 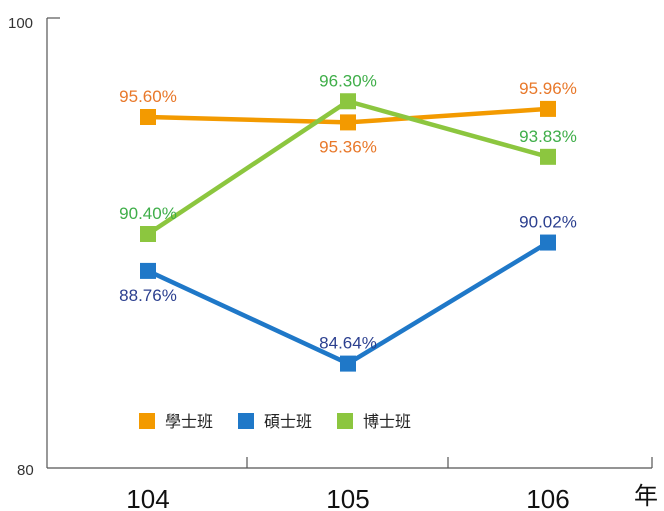 I want to click on legend-label: 博士班, so click(x=387, y=421).